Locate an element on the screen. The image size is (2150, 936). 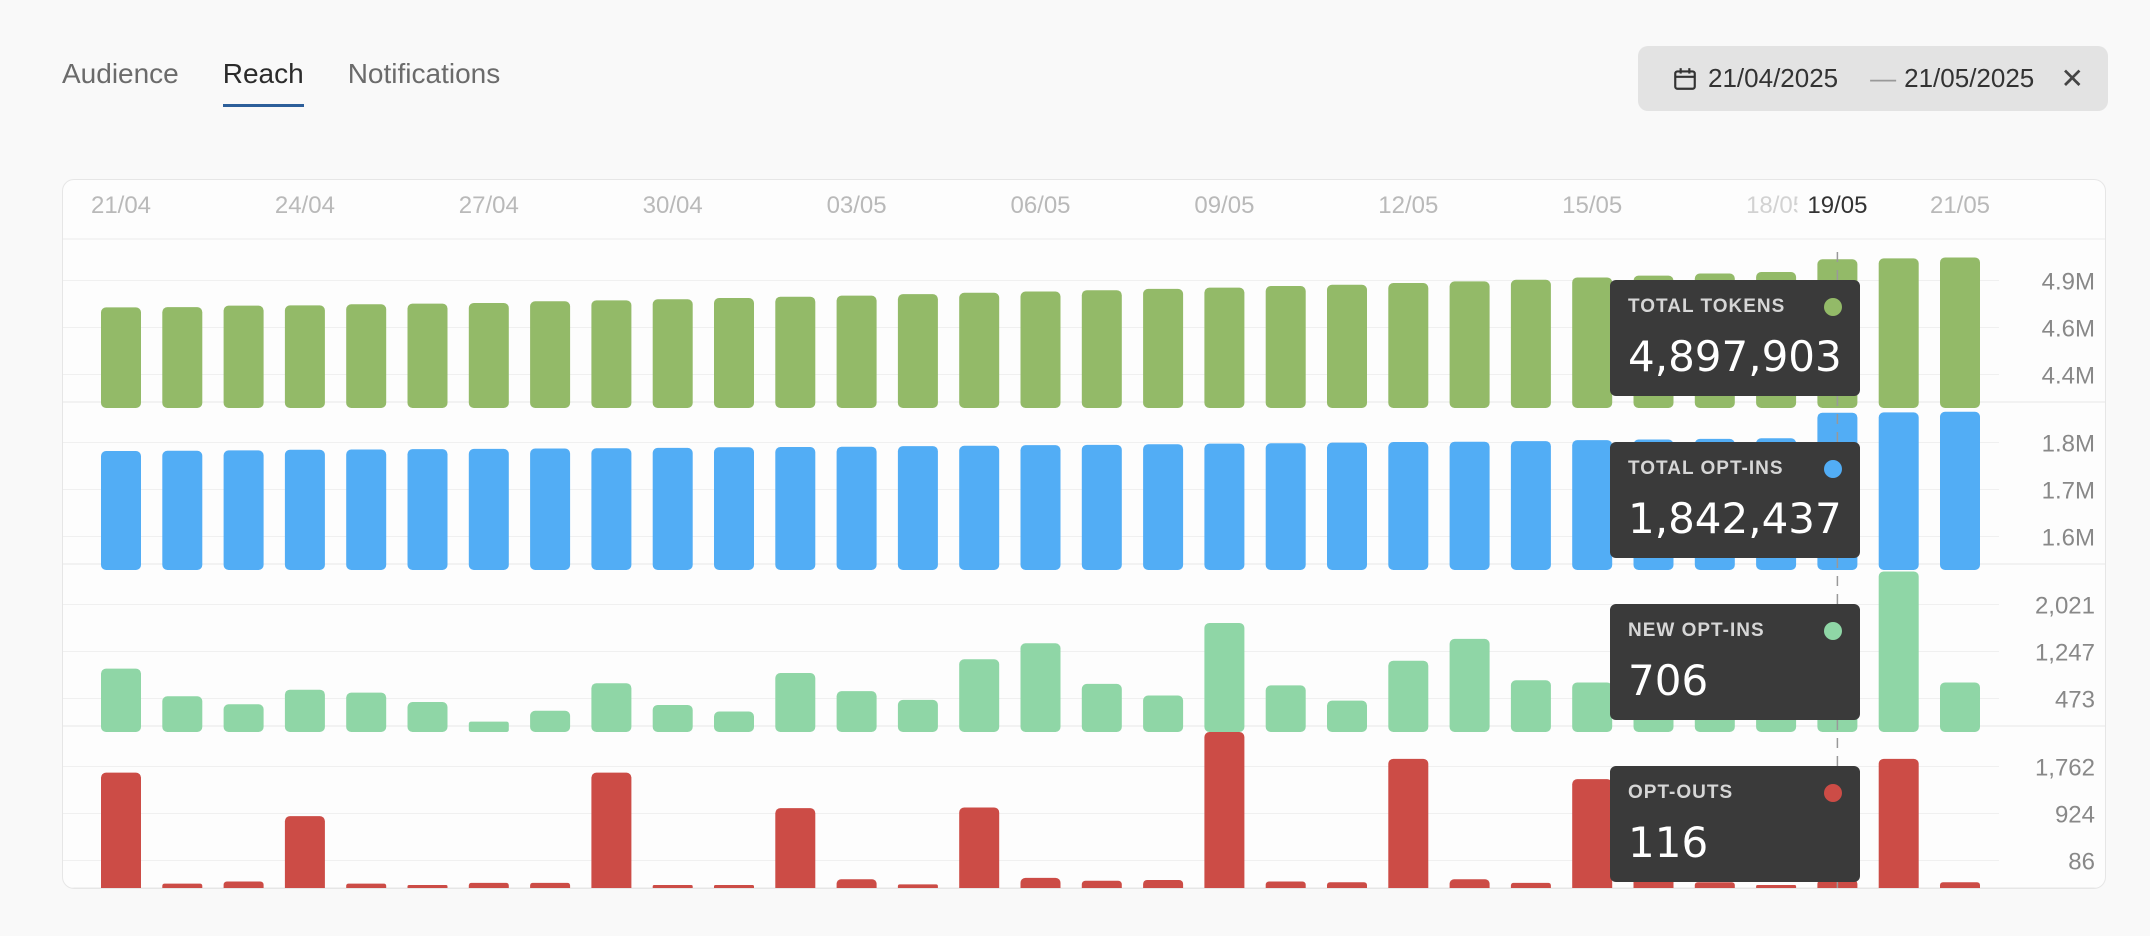
y-tick-label: 4.9M is located at coordinates (2068, 282).